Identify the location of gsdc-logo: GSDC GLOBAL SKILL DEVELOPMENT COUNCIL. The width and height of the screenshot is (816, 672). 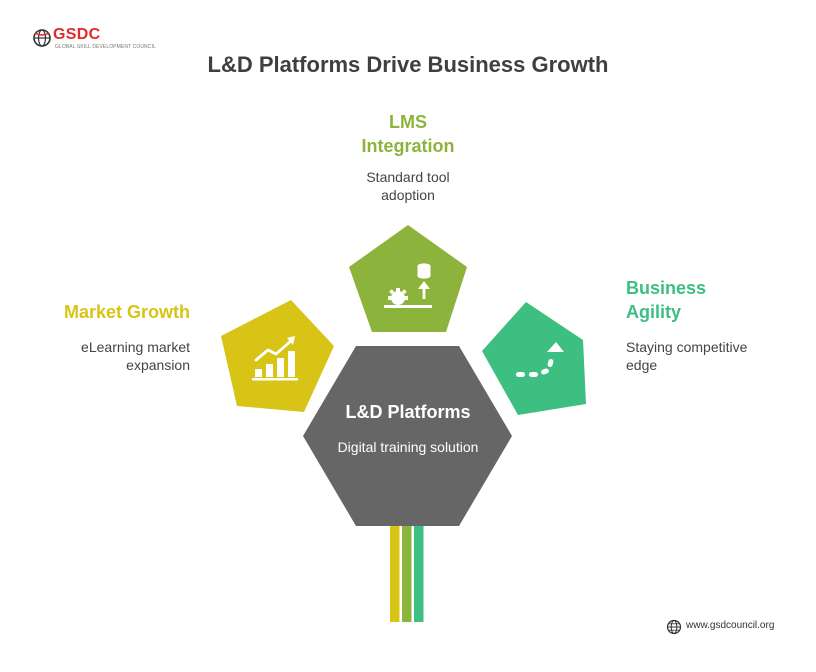
(94, 38).